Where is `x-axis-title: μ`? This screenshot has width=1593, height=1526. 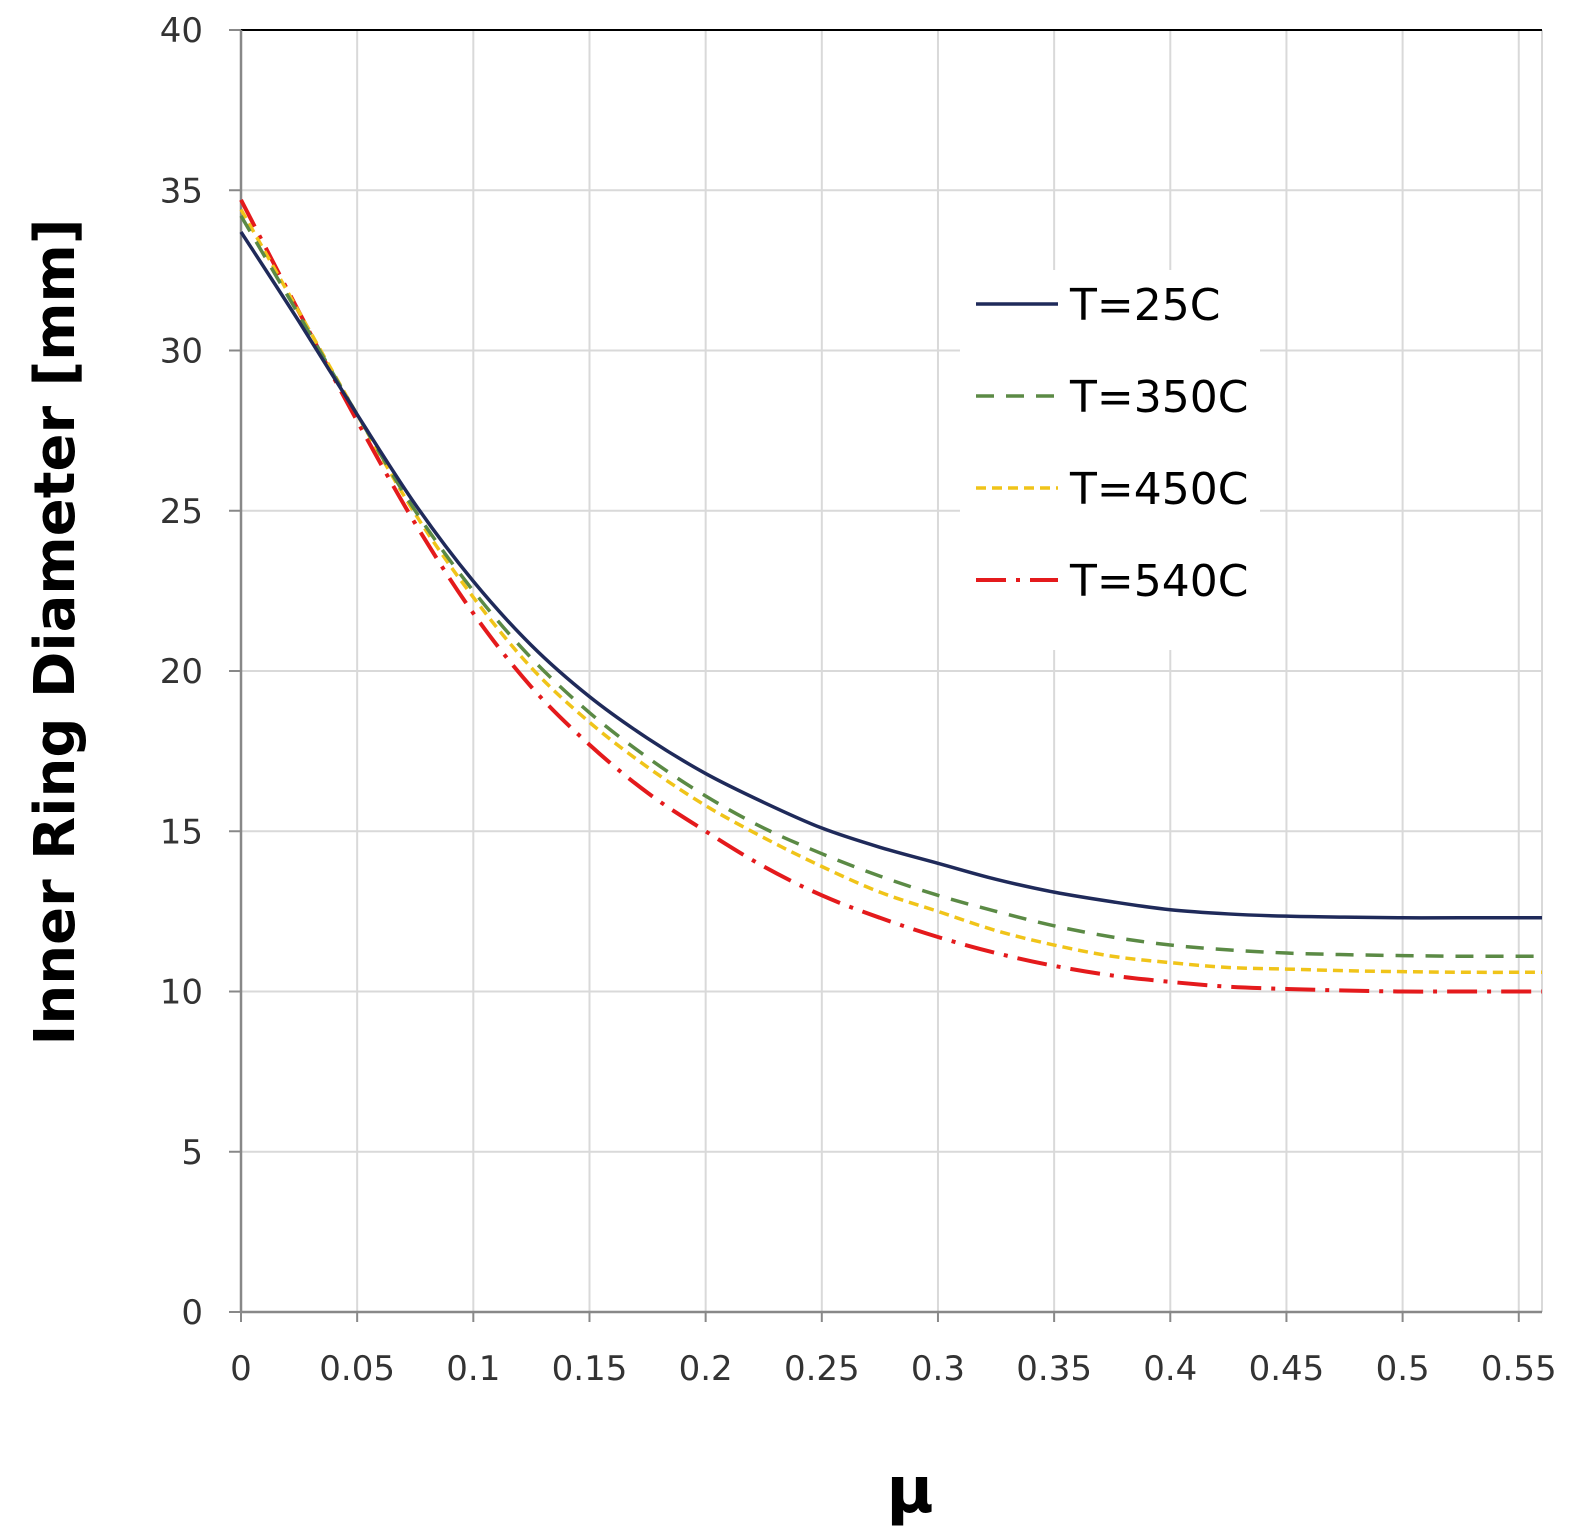
x-axis-title: μ is located at coordinates (909, 1490).